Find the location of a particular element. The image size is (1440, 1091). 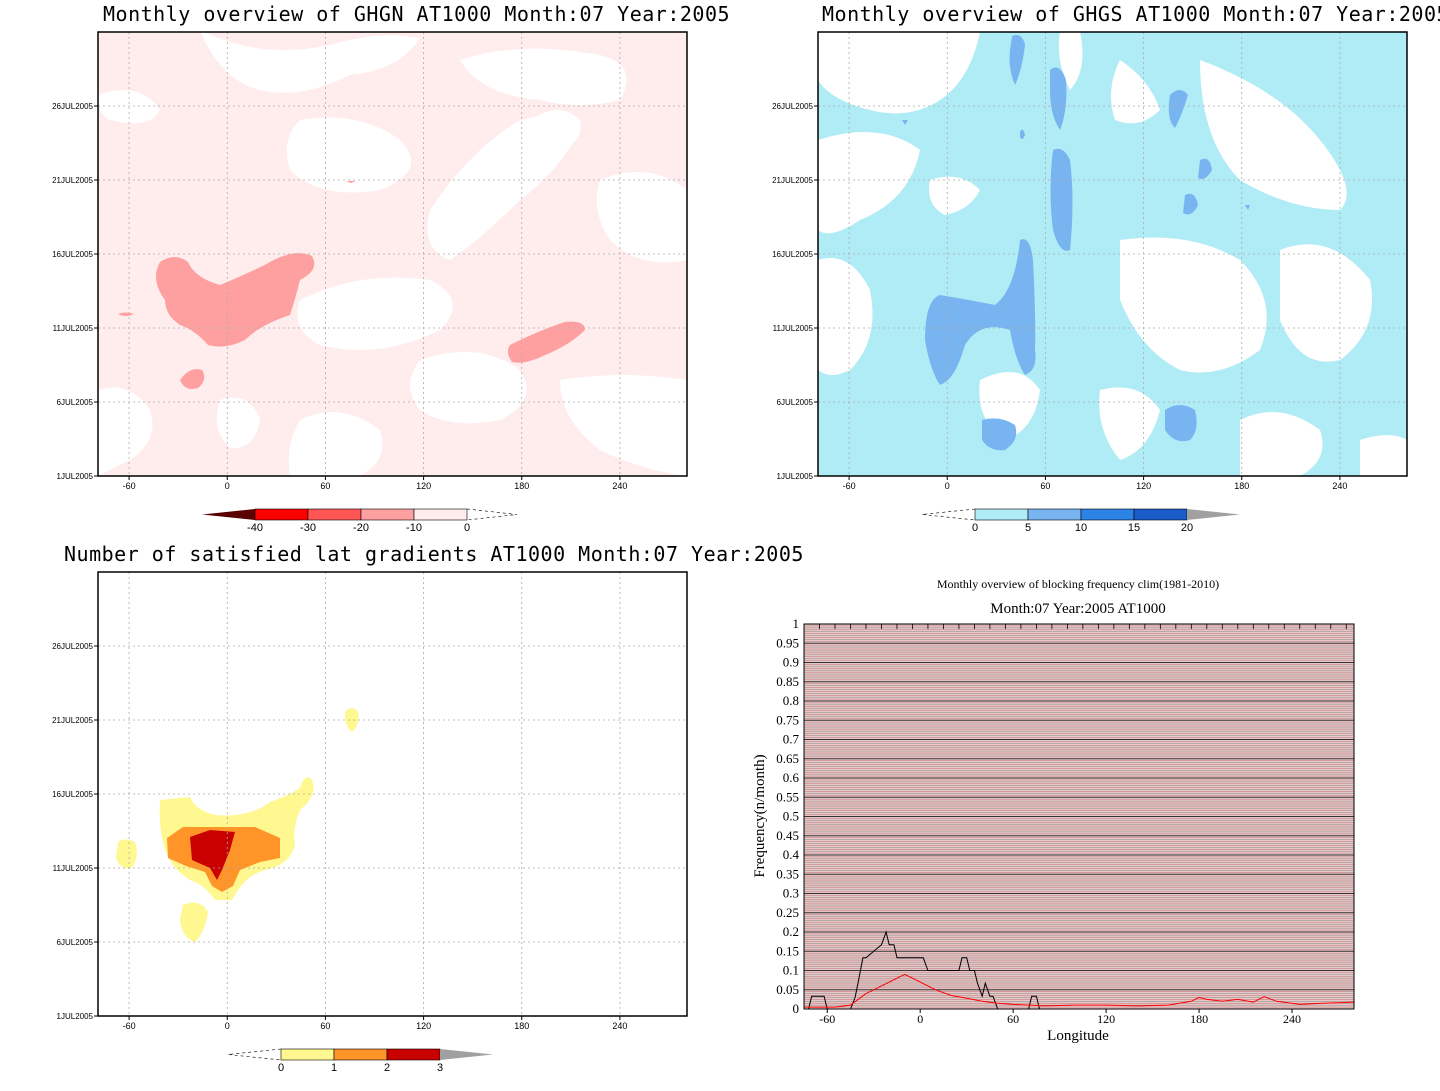

chart-subtitle: Month:07 Year:2005 AT1000 is located at coordinates (1077, 609).